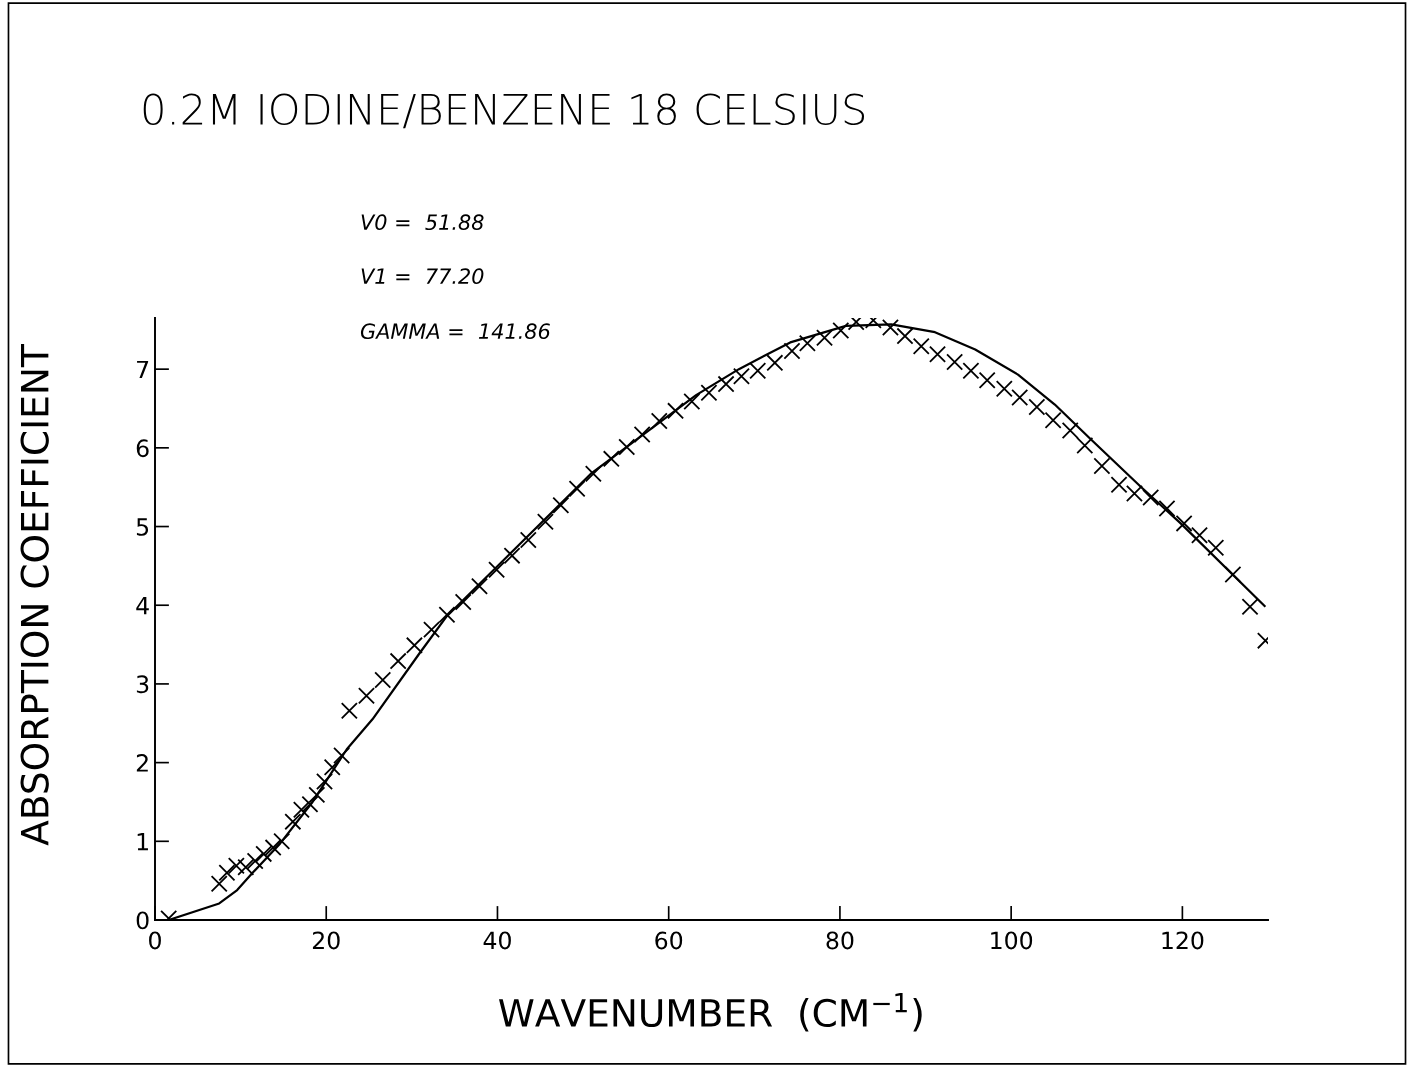 This screenshot has width=1414, height=1067. Describe the element at coordinates (155, 940) in the screenshot. I see `x-tick-label: 0` at that location.